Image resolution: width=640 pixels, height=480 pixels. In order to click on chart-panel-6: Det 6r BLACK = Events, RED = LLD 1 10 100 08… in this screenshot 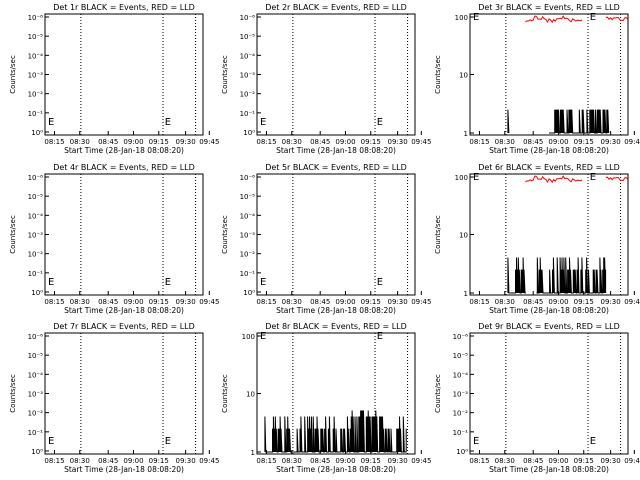, I will do `click(537, 239)`.